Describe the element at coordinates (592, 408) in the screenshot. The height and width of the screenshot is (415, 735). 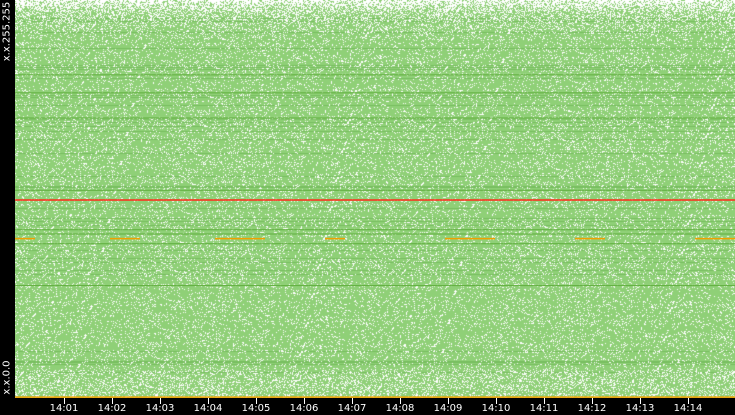
I see `x-tick-label: 14:12` at that location.